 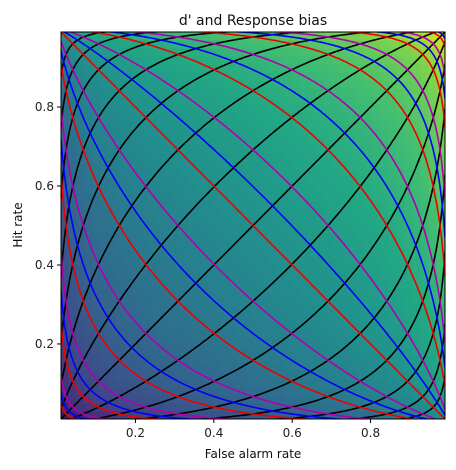 I want to click on x-tick-label: 0.4, so click(x=213, y=433).